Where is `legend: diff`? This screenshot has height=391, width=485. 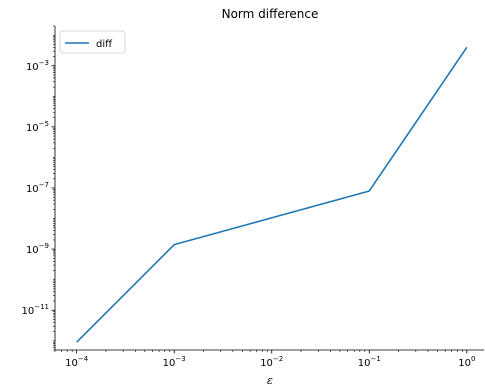
legend: diff is located at coordinates (92, 42).